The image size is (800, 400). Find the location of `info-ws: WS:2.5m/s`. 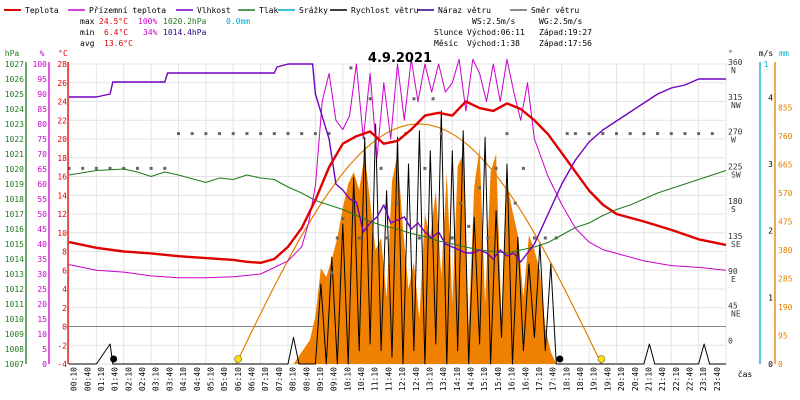

info-ws: WS:2.5m/s is located at coordinates (494, 21).